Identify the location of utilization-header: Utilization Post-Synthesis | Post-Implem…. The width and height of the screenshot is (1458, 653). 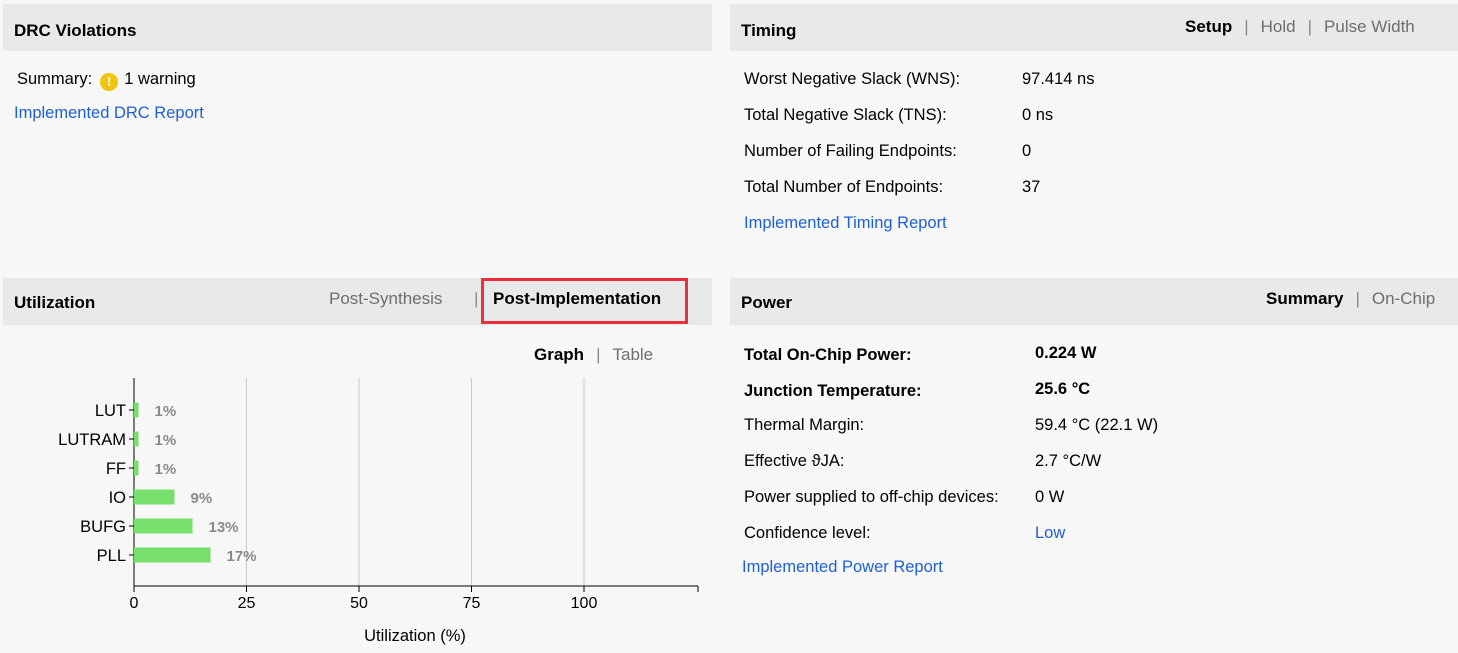
(357, 301).